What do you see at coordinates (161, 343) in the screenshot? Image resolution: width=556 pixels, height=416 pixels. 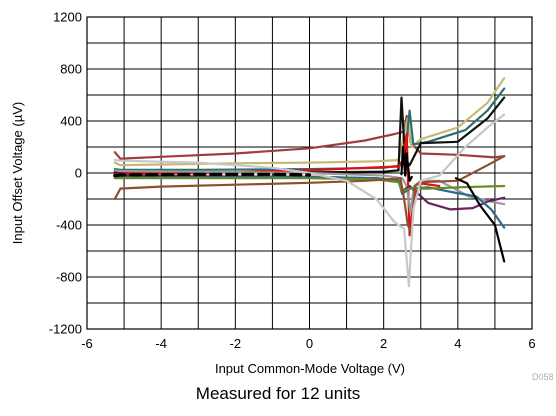 I see `x-tick-label: -4` at bounding box center [161, 343].